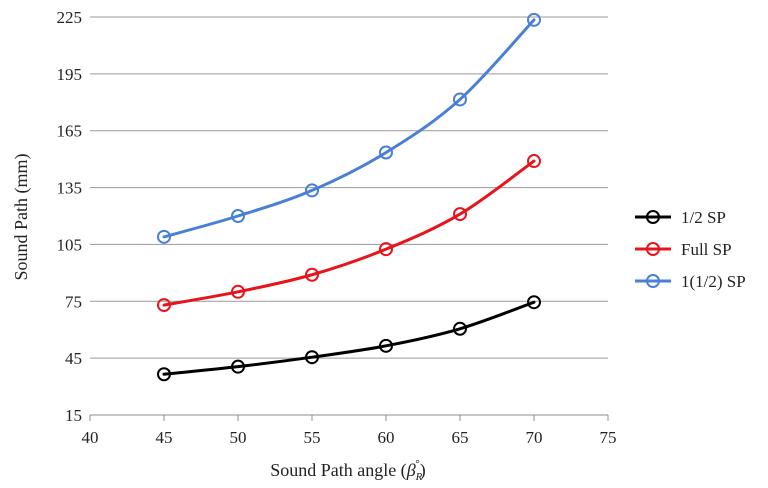  I want to click on legend-item: 1/2 SP, so click(680, 217).